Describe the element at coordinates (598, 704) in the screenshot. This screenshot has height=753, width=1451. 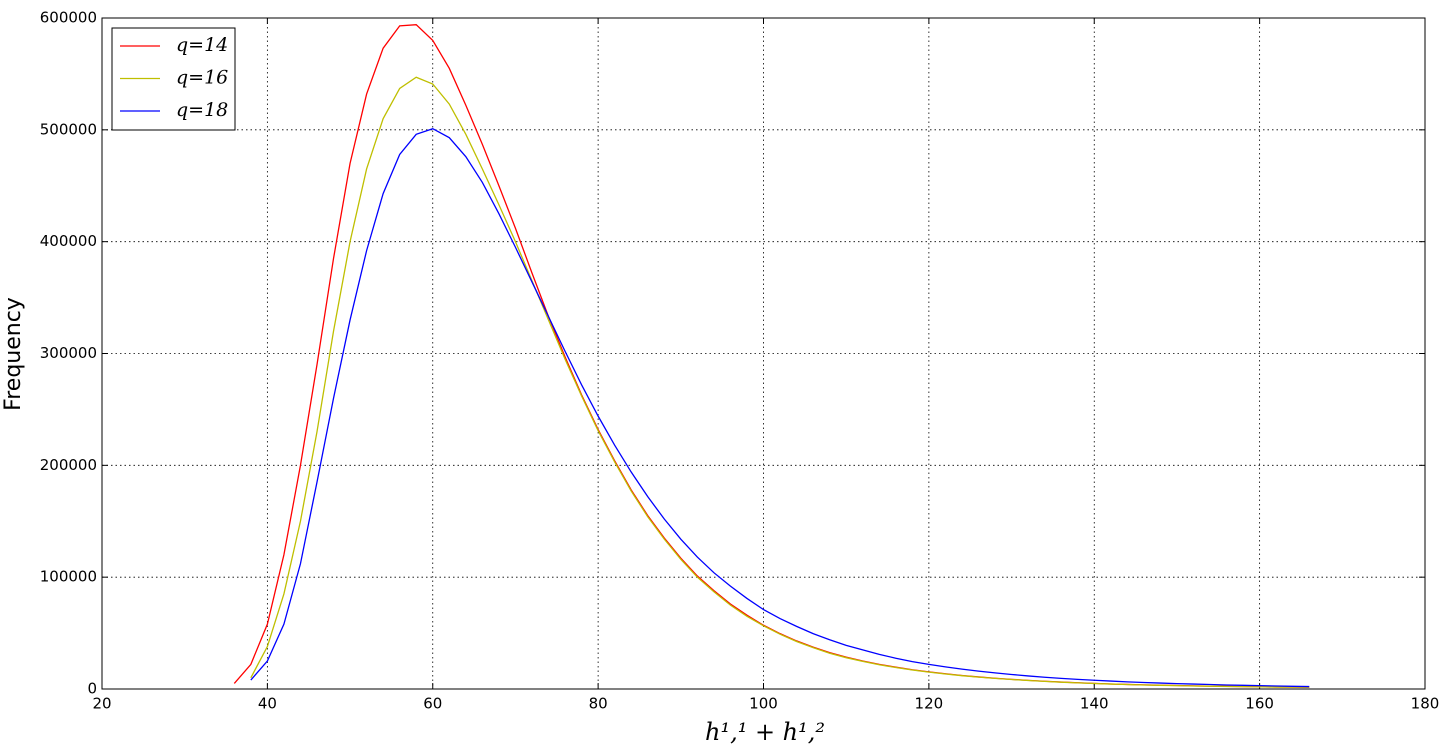
I see `x-tick-label: 80` at that location.